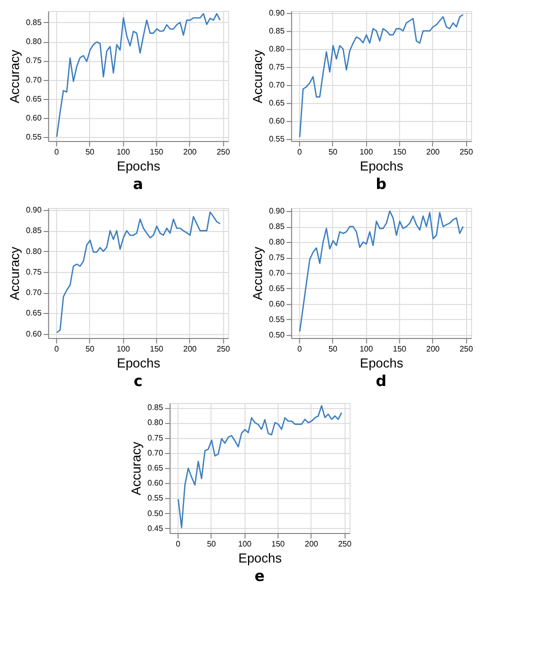 This screenshot has width=540, height=646. I want to click on text: e, so click(259, 576).